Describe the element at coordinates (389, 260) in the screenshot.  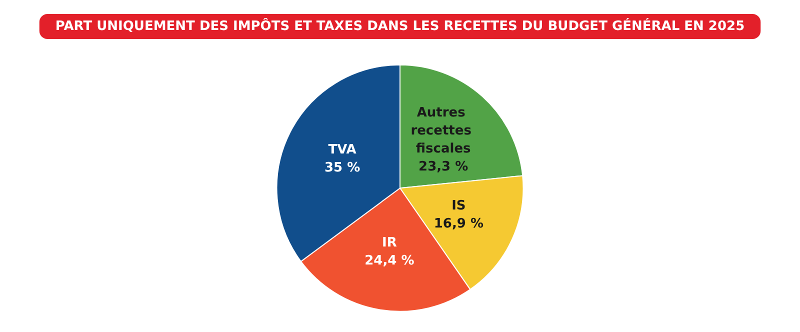
I see `data-label: 24,4 %` at that location.